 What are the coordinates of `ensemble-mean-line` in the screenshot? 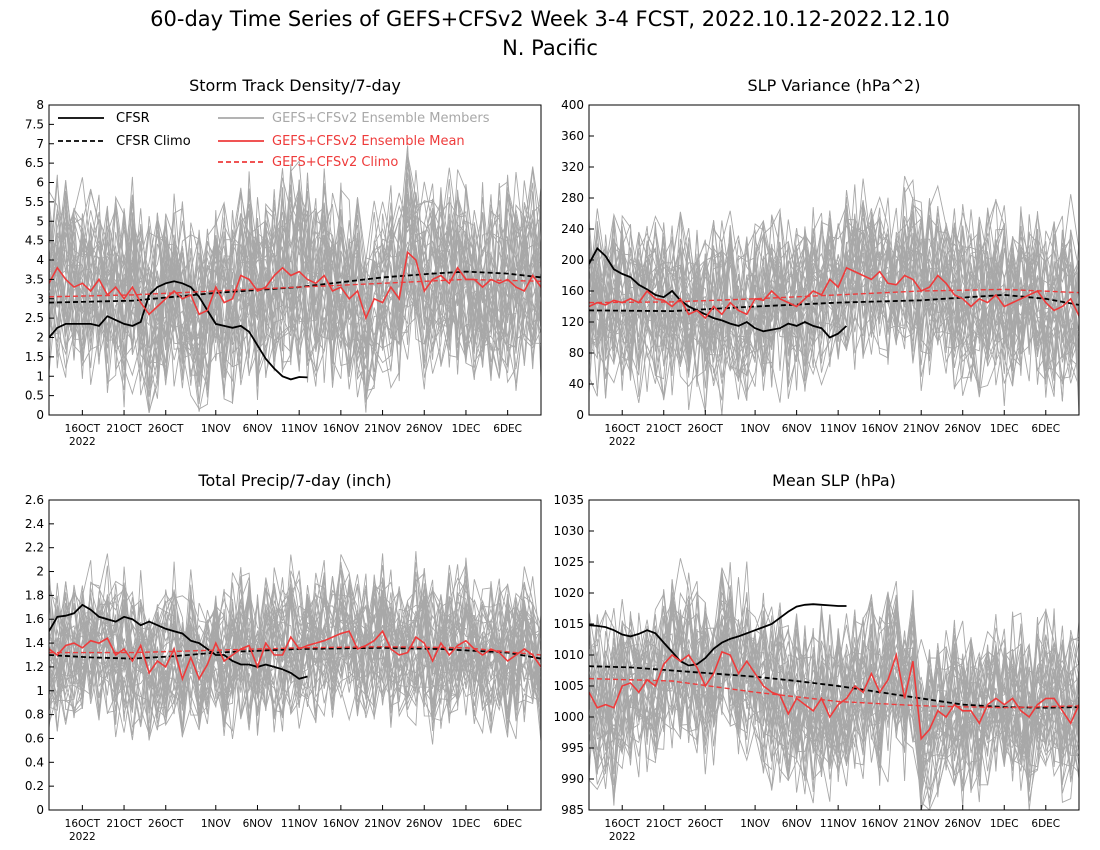 It's located at (295, 655).